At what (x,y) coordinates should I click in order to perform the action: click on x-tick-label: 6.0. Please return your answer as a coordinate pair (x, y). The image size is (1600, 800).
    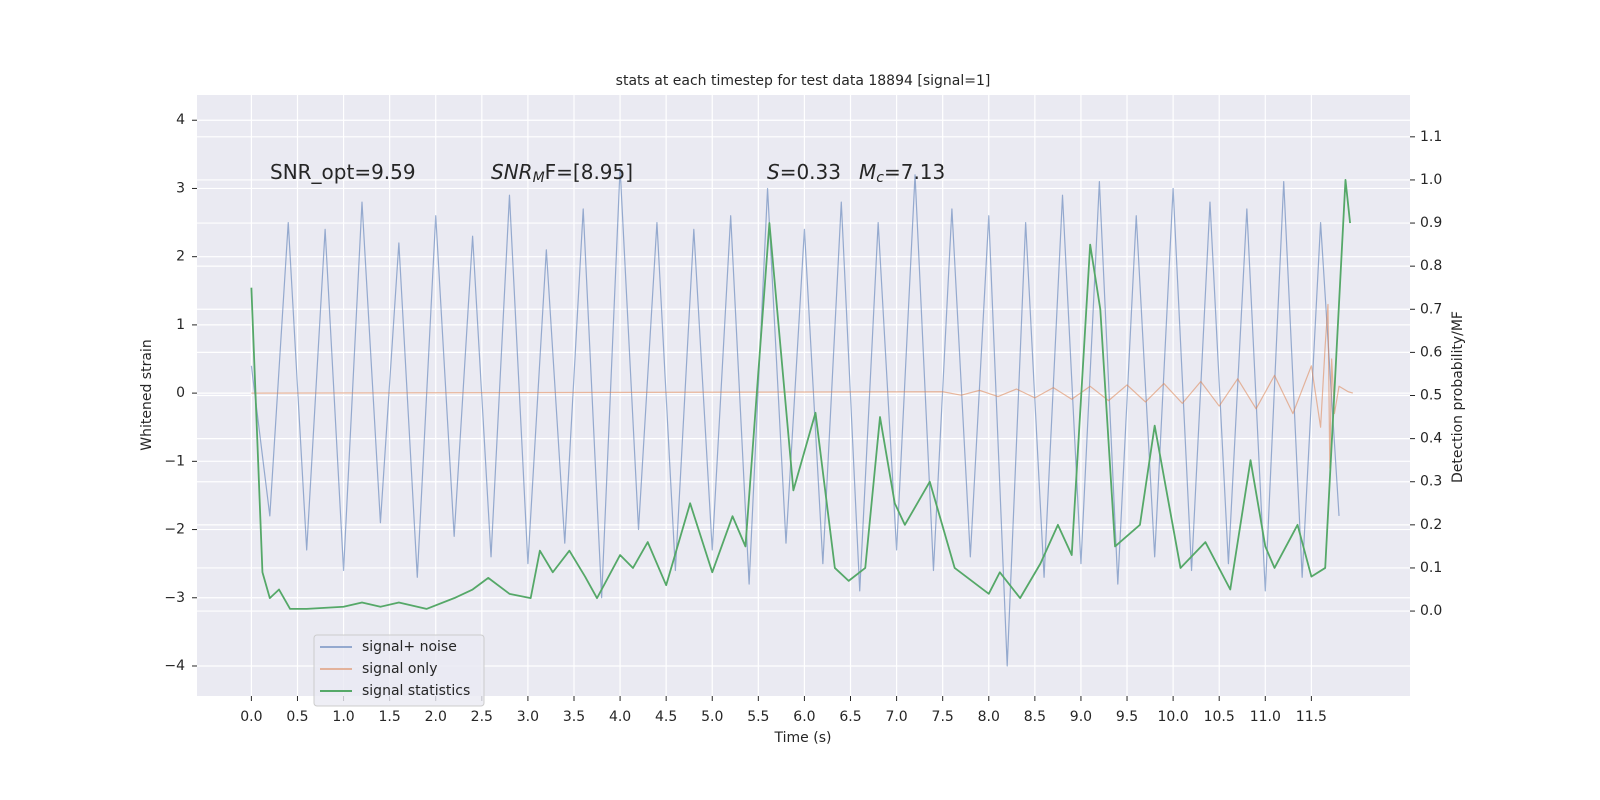
    Looking at the image, I should click on (804, 717).